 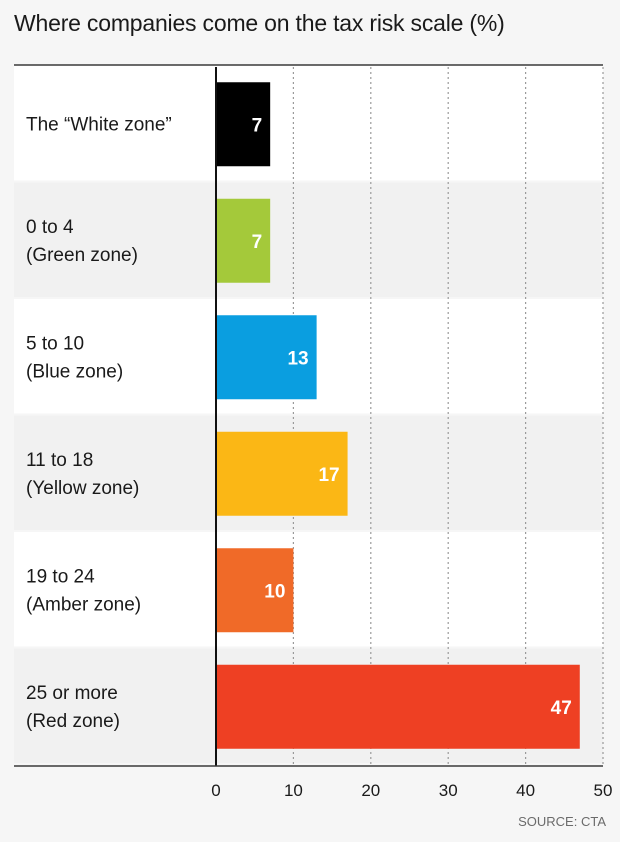 What do you see at coordinates (99, 124) in the screenshot?
I see `category-label: The “White zone”` at bounding box center [99, 124].